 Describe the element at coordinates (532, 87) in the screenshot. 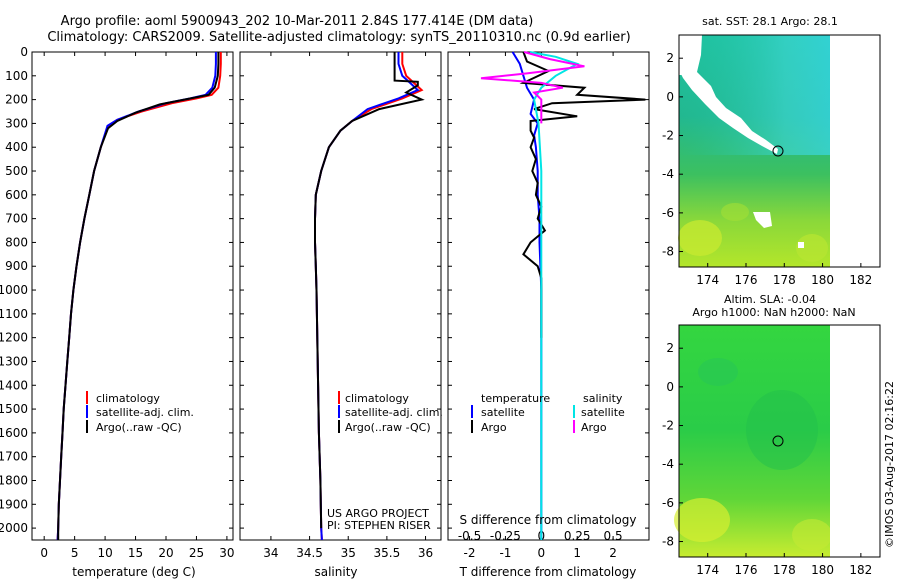

I see `series-s-argo` at that location.